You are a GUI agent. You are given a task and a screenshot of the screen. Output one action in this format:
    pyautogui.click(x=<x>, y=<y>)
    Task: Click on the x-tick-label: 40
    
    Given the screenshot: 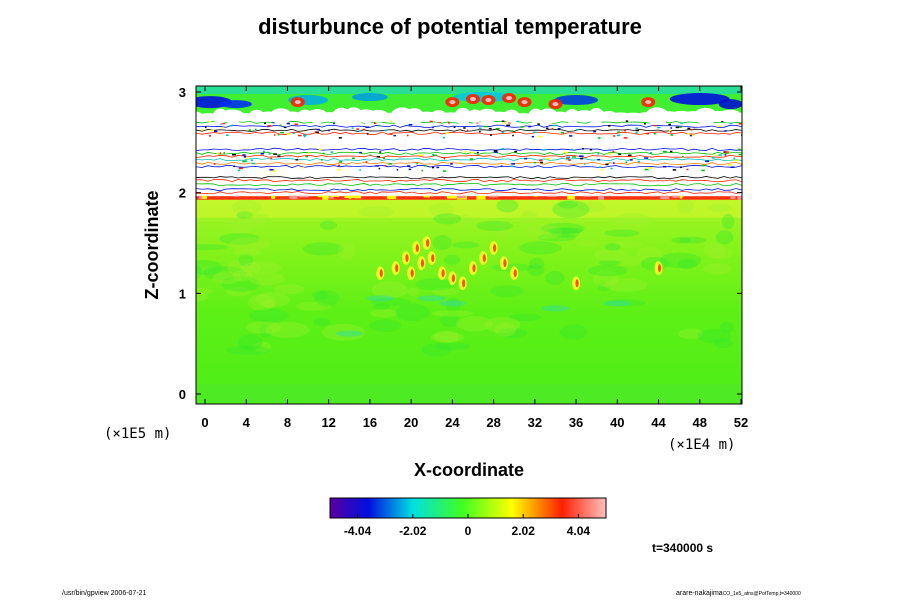 What is the action you would take?
    pyautogui.click(x=617, y=422)
    